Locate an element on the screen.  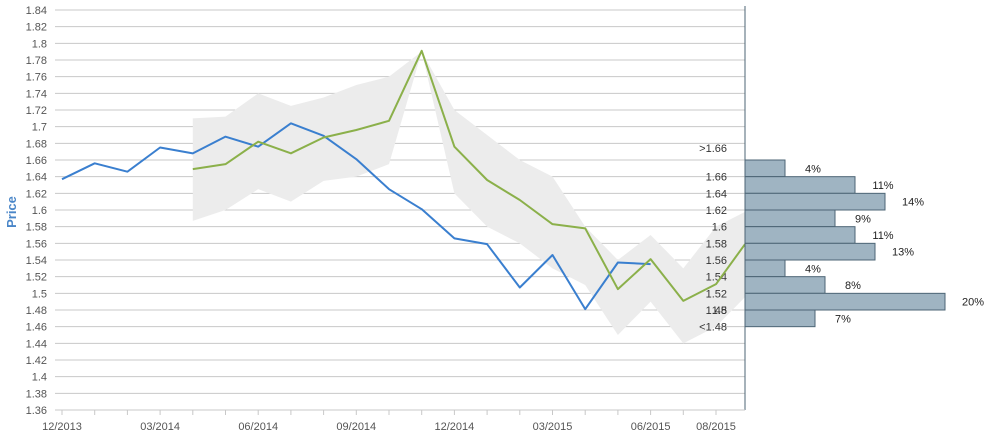
histogram-bin-label: 1.54 is located at coordinates (716, 278).